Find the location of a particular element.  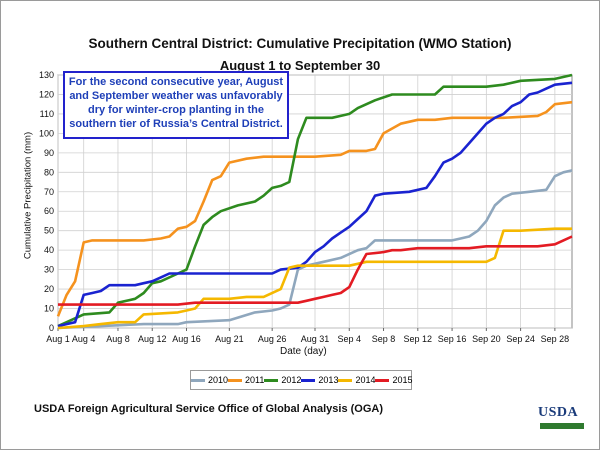

y-tick-label: 40 is located at coordinates (49, 250).